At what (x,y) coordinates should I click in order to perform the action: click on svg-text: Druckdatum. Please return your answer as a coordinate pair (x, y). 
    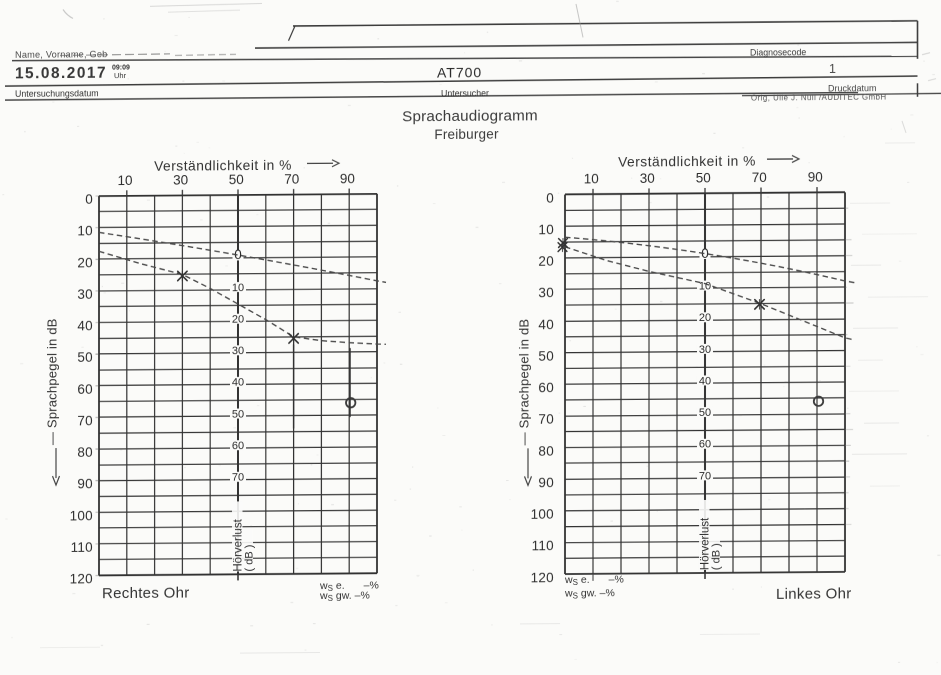
    Looking at the image, I should click on (852, 88).